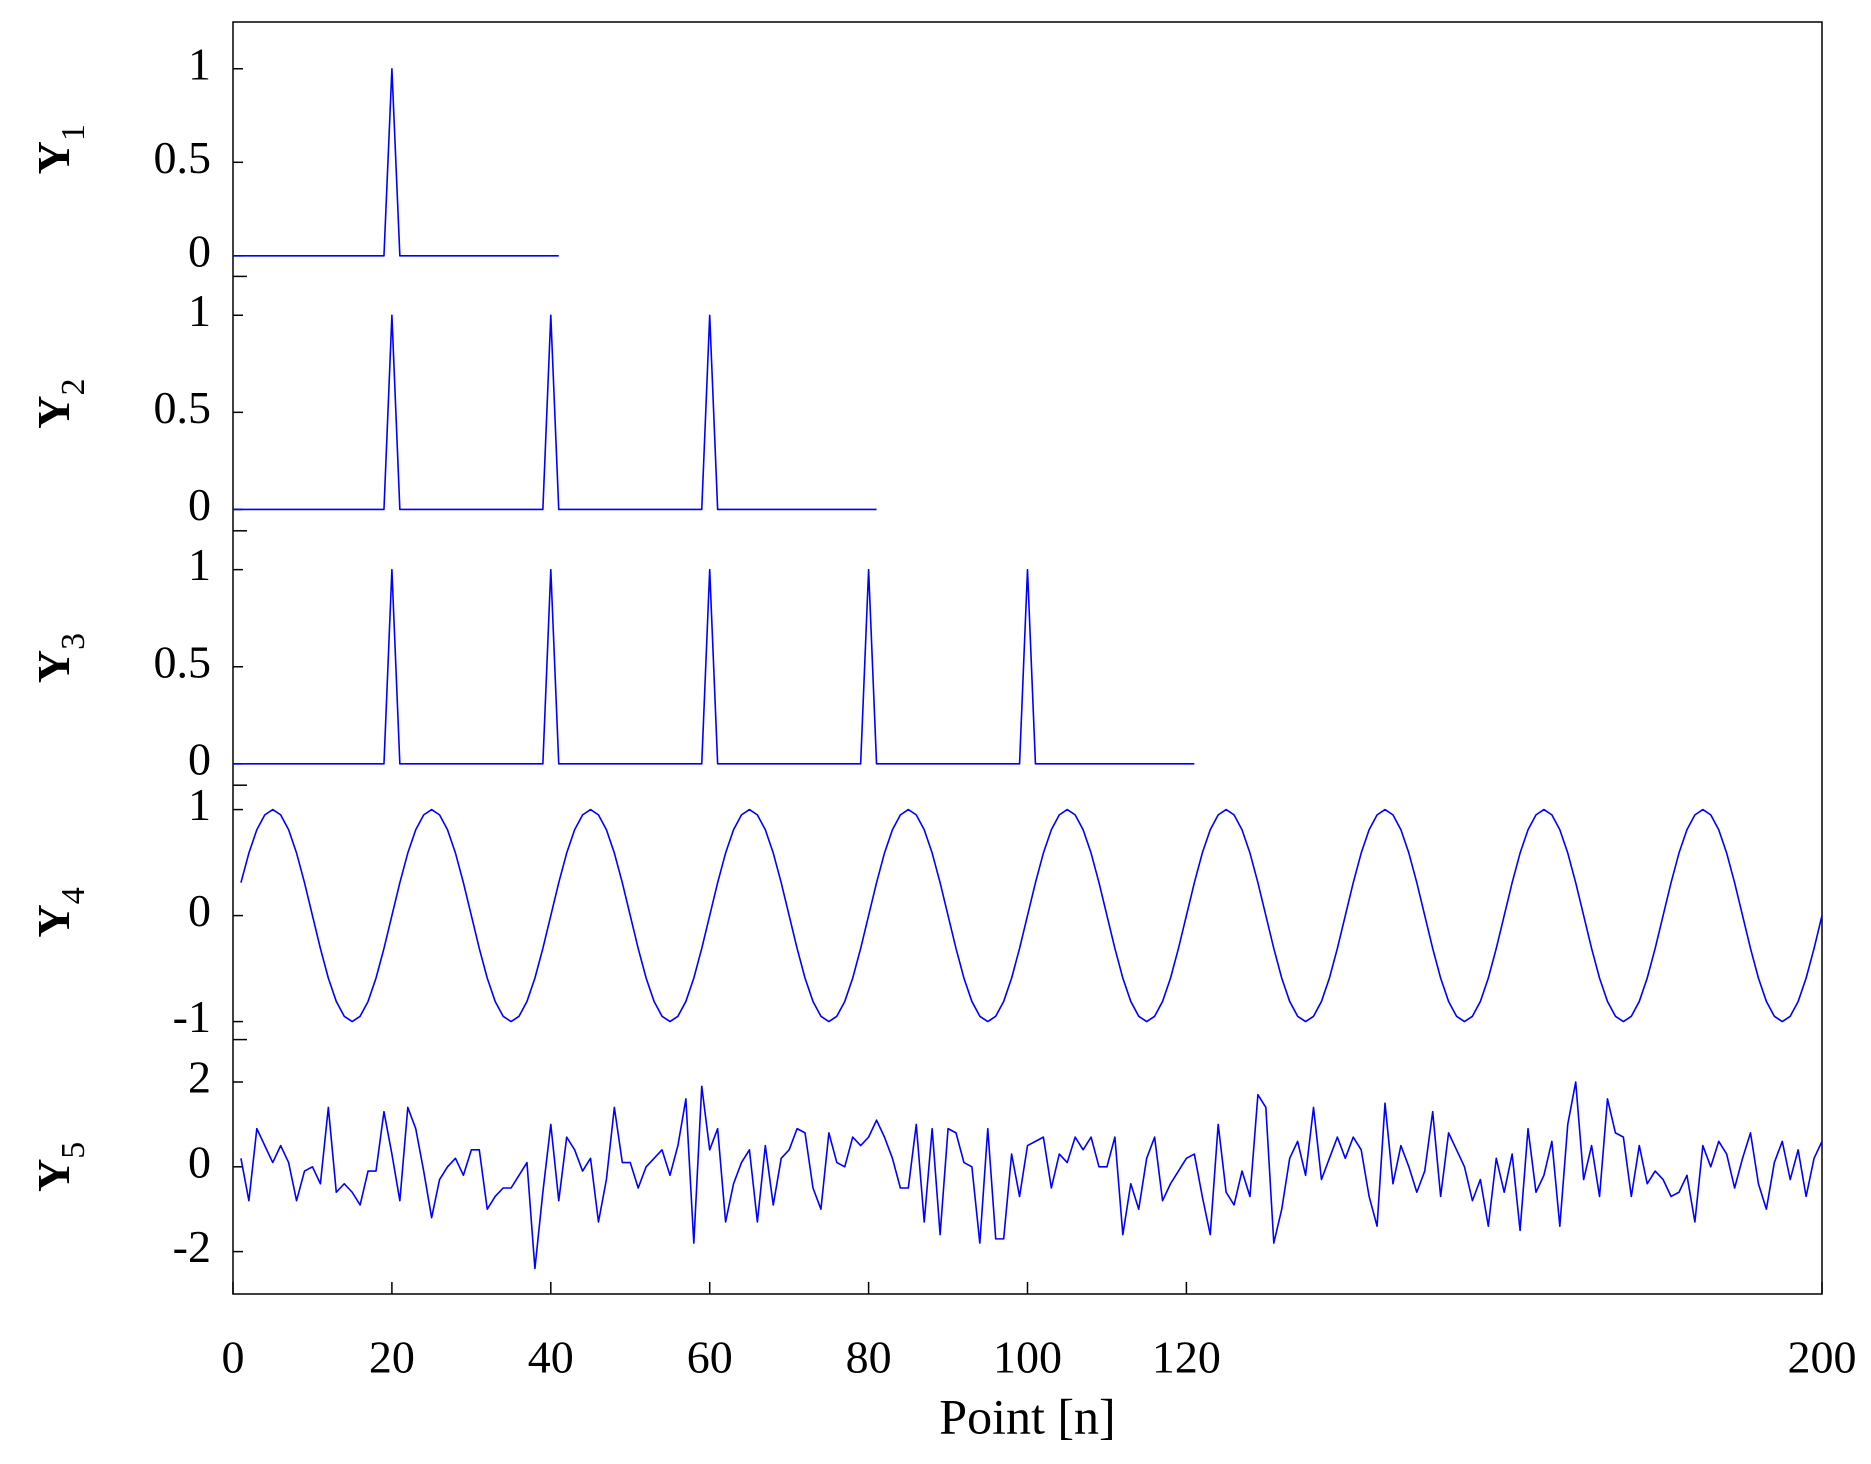  I want to click on x-tick-label: 20, so click(392, 1357).